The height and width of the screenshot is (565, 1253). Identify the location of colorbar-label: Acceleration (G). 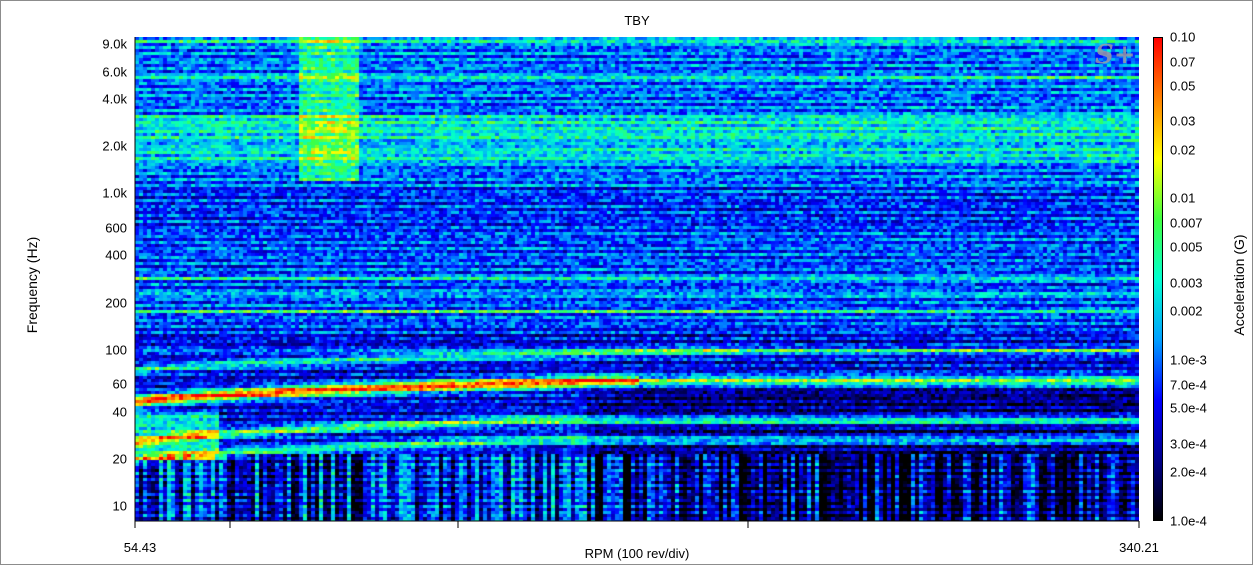
(1239, 285).